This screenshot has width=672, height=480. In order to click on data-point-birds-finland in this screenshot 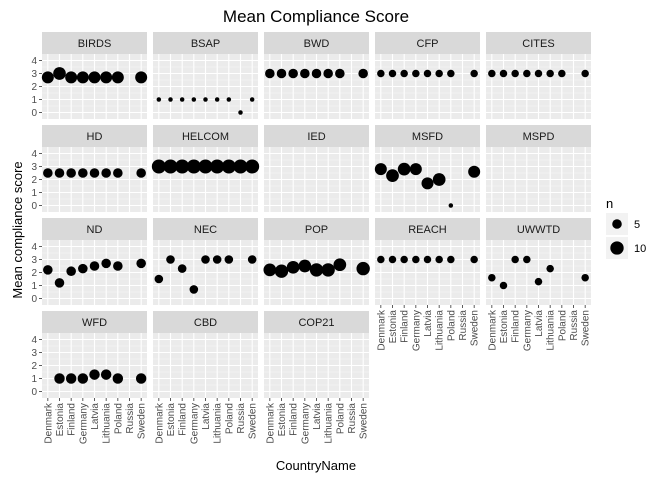, I will do `click(71, 77)`.